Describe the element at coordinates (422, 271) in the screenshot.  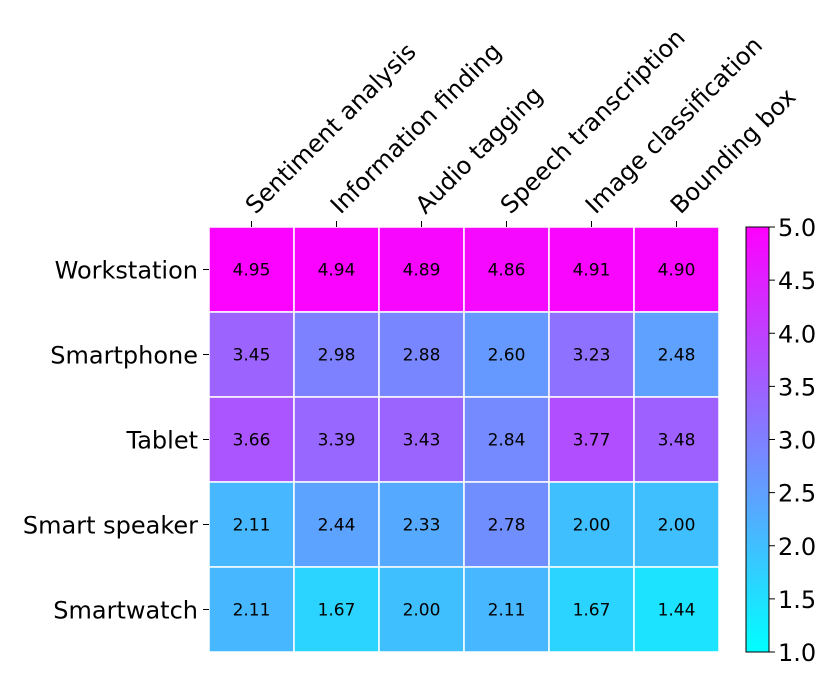
I see `cell-value-label: 4.89` at that location.